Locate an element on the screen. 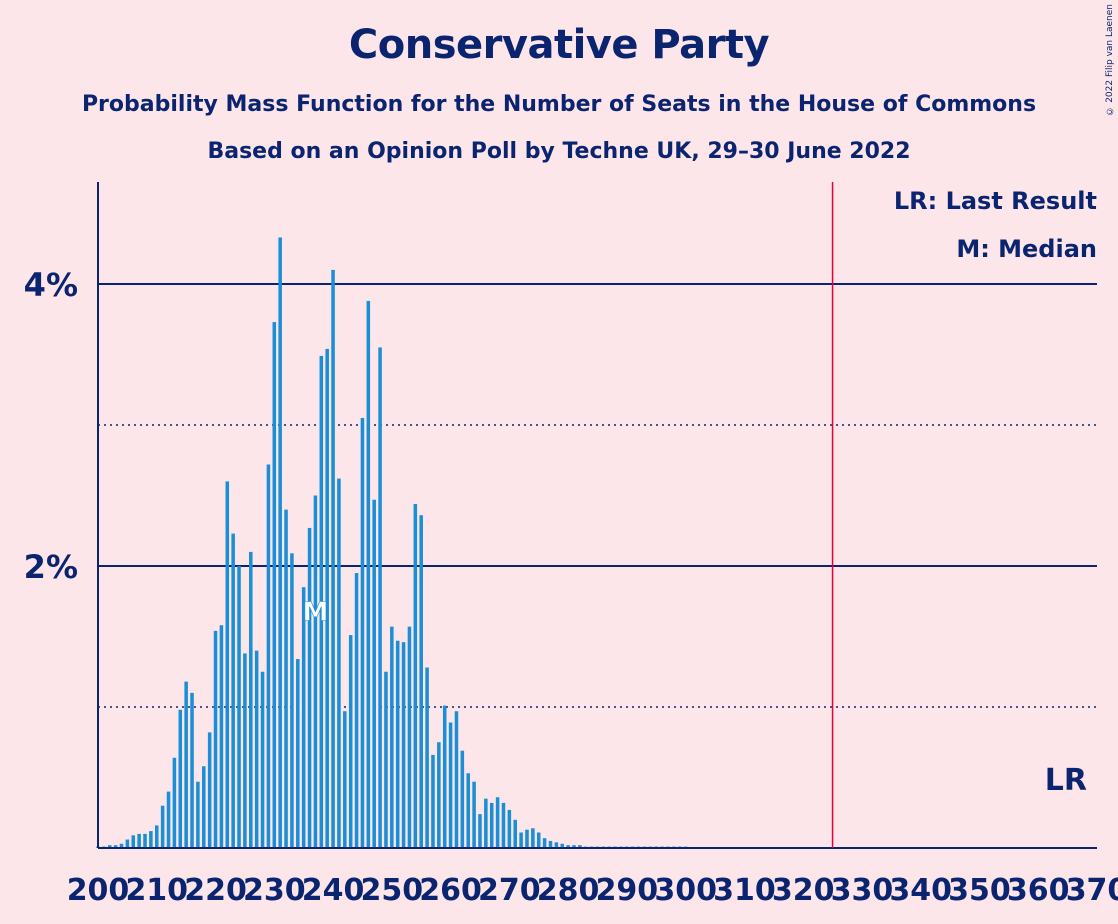 Image resolution: width=1118 pixels, height=924 pixels. x-tick-label: 290 is located at coordinates (627, 890).